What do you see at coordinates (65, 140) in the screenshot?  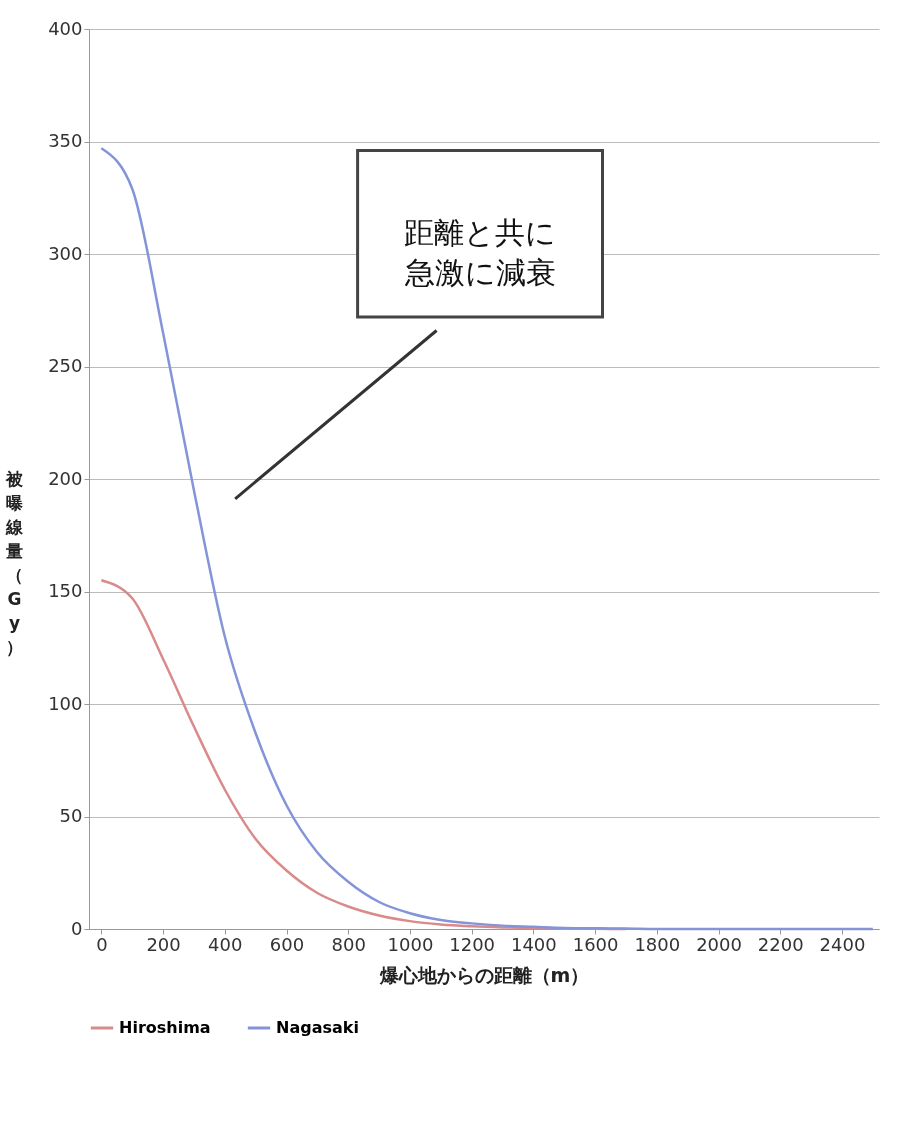 I see `y-tick-label: 350` at bounding box center [65, 140].